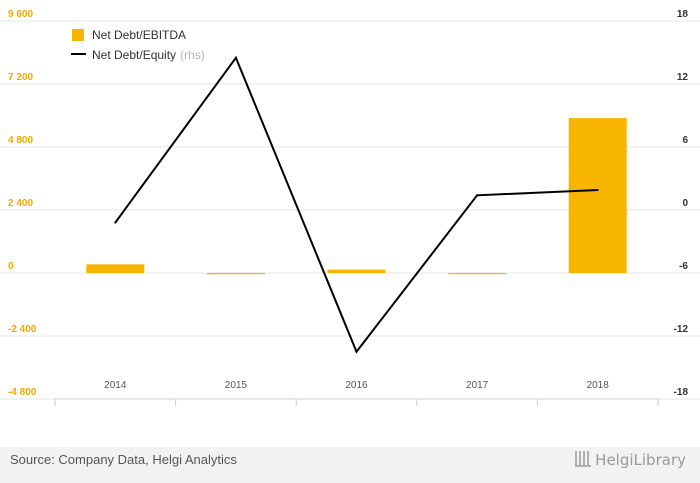  I want to click on left-tick-label: 9 600, so click(20, 14).